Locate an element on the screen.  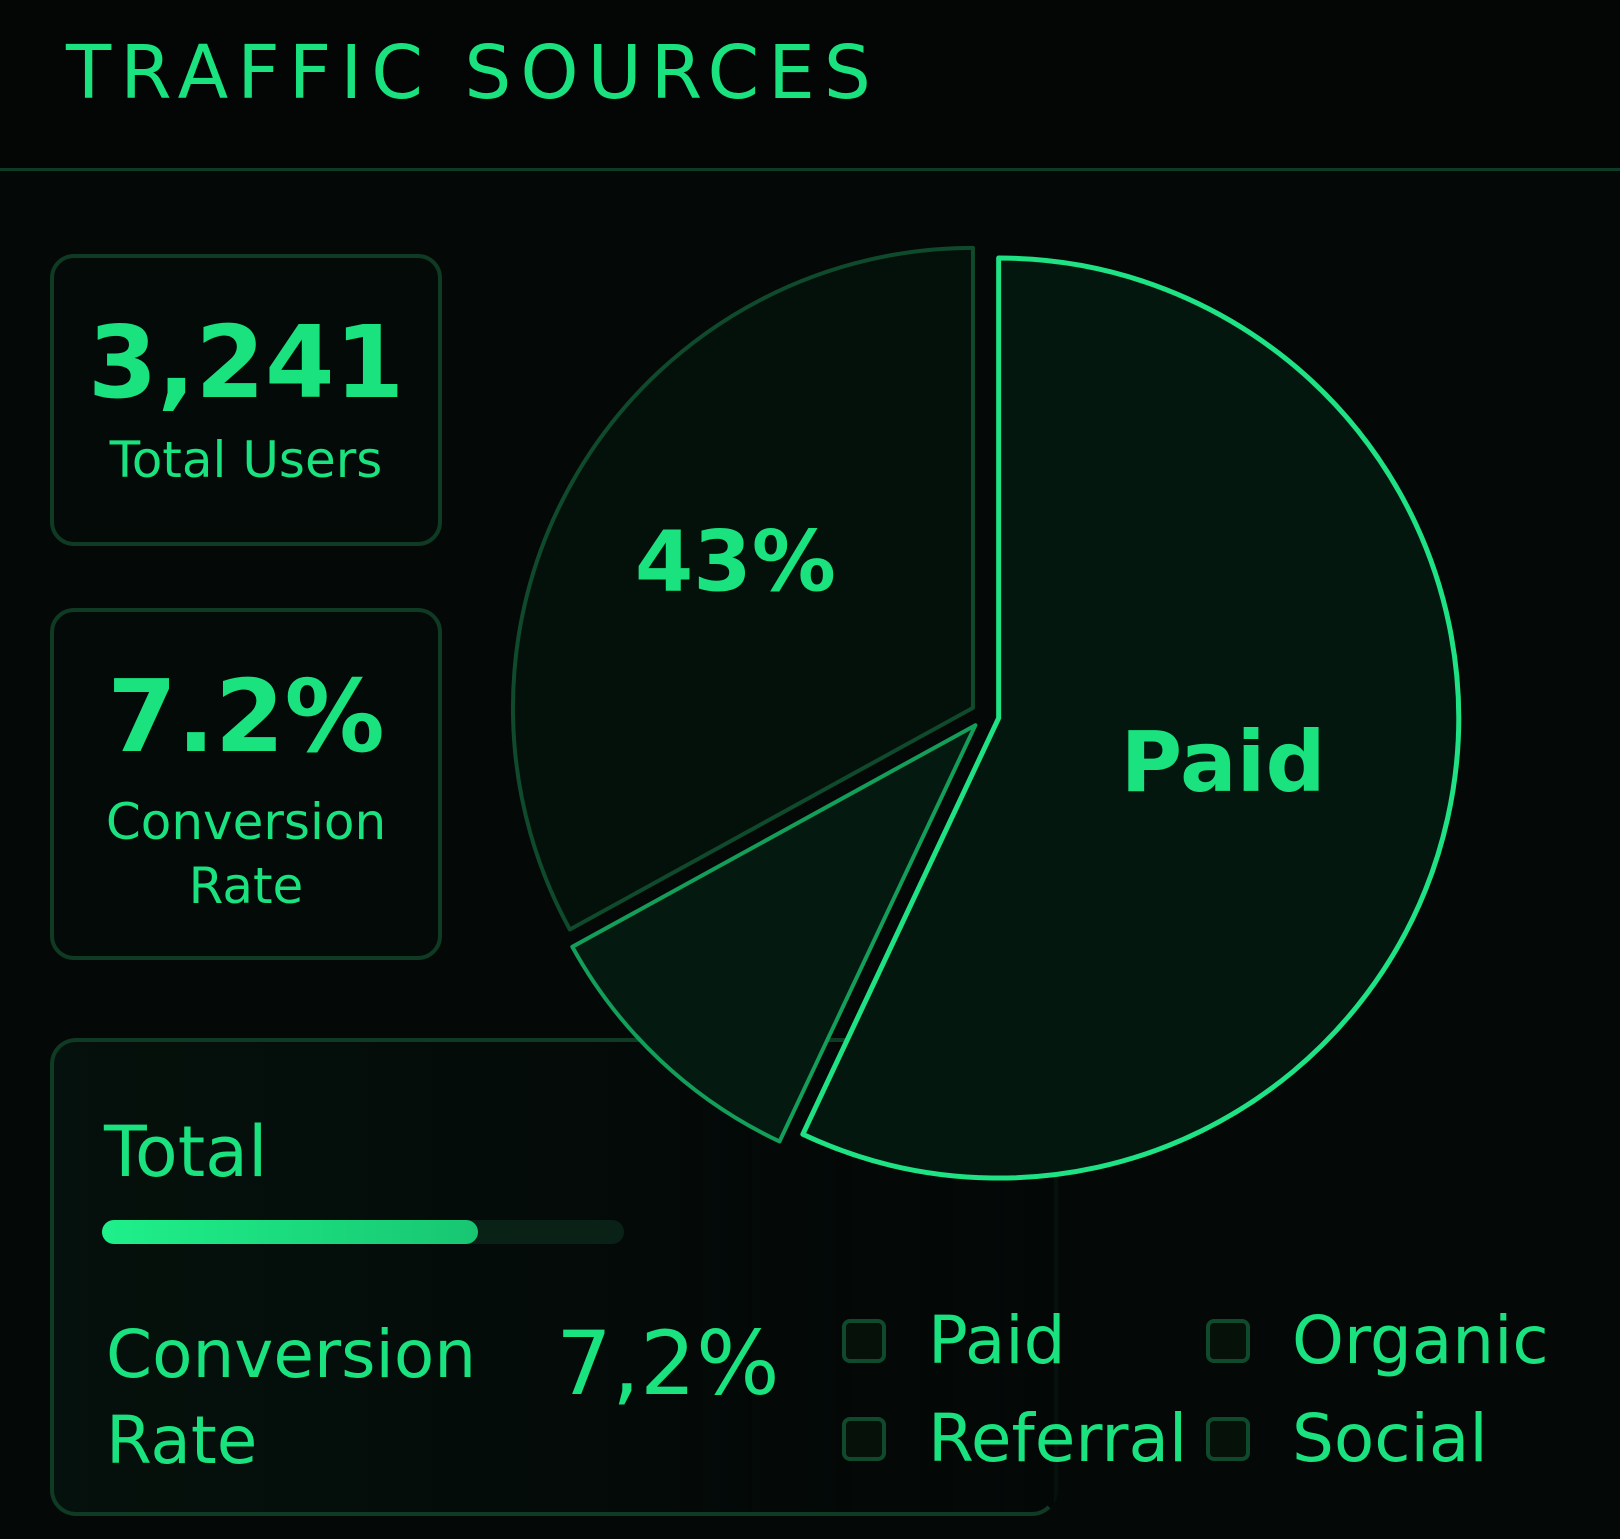
total-users-label: Total Users is located at coordinates (246, 460).